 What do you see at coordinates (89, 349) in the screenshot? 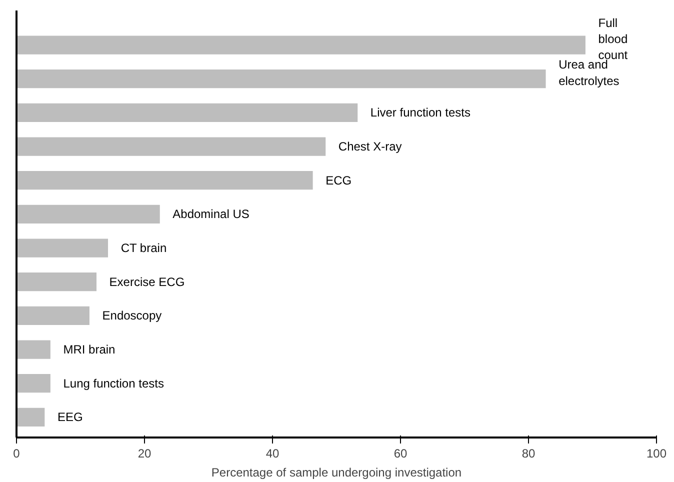
I see `y-tick-label: MRI brain` at bounding box center [89, 349].